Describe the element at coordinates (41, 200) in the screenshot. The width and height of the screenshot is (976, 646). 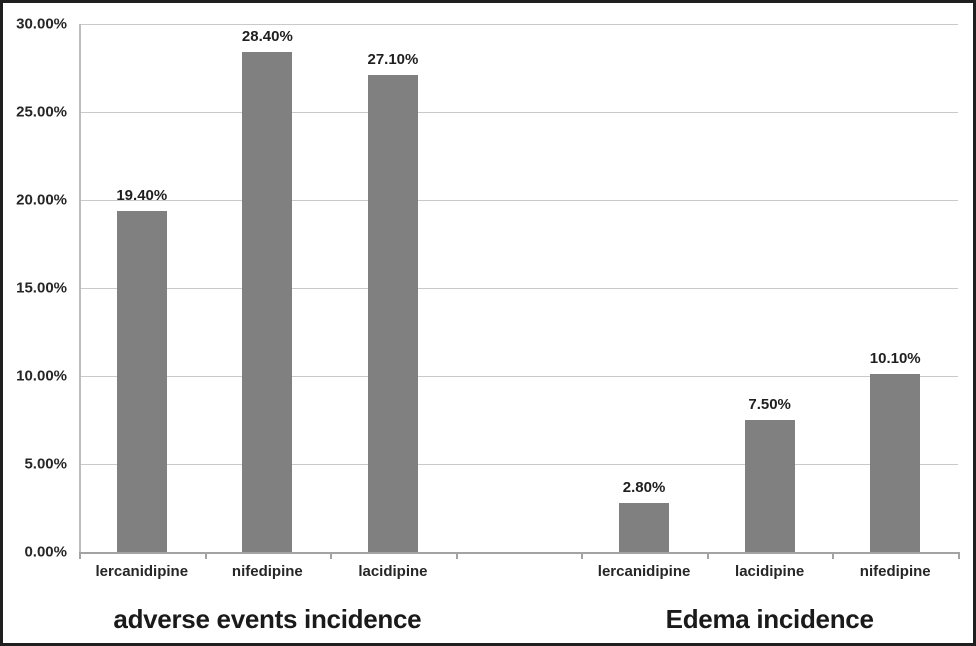
I see `y-tick-label: 20.00%` at that location.